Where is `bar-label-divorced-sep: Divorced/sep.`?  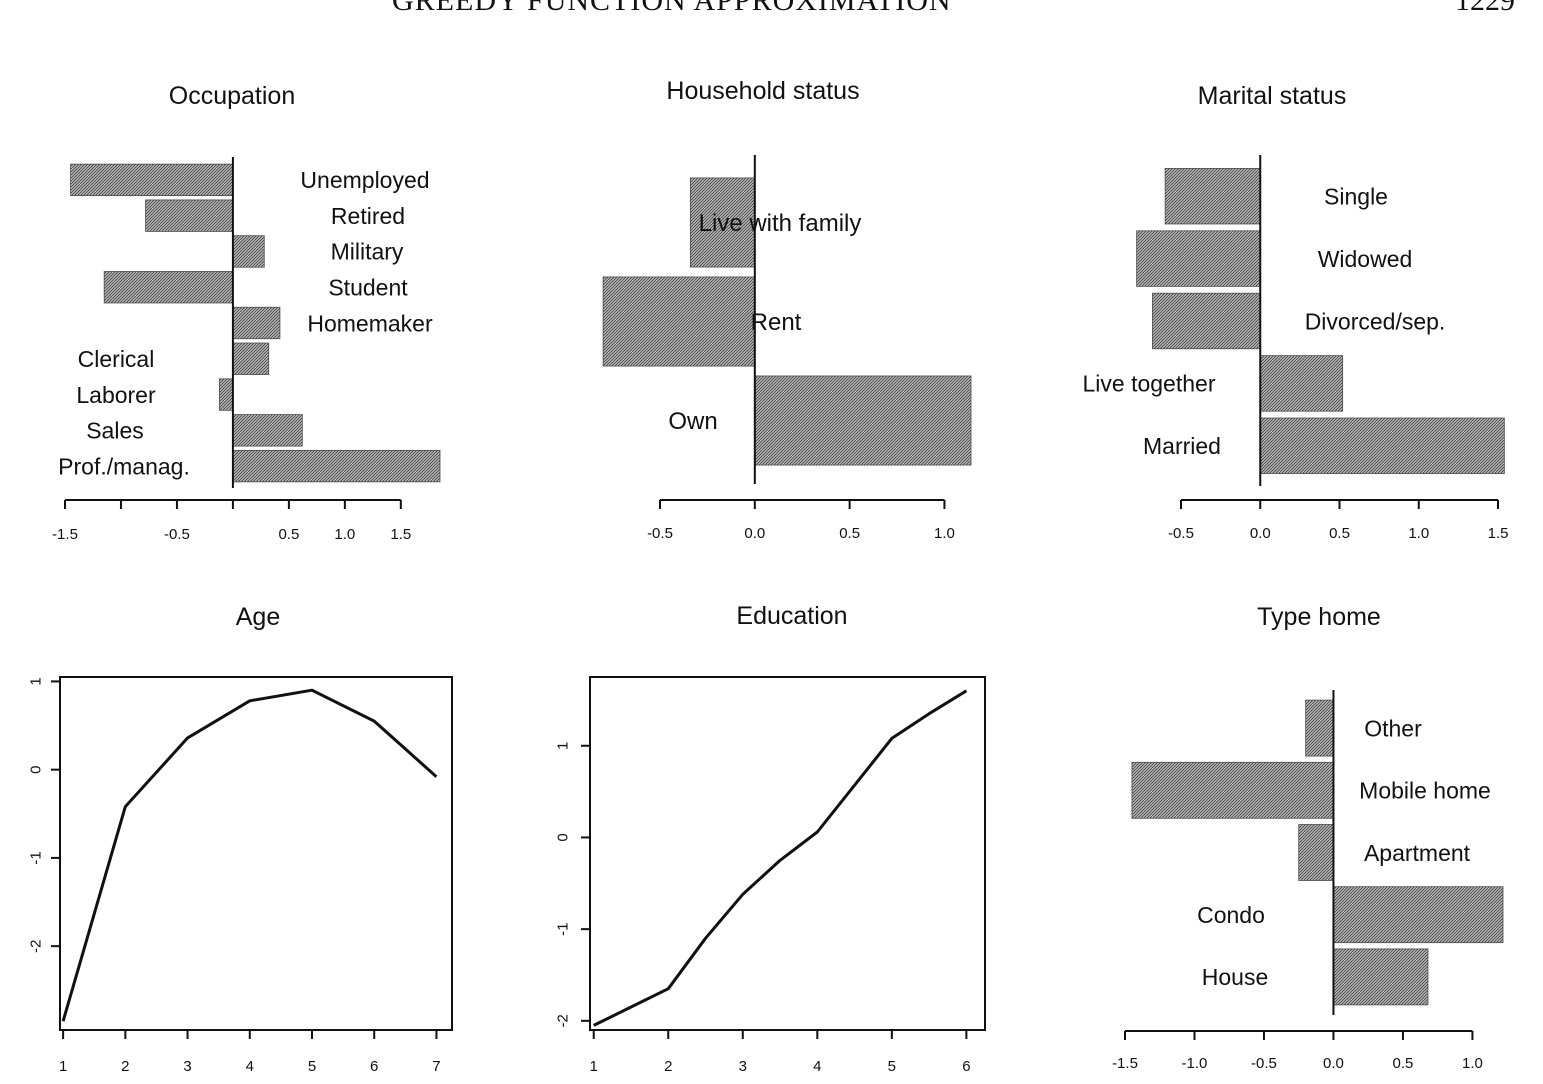 bar-label-divorced-sep: Divorced/sep. is located at coordinates (1375, 321).